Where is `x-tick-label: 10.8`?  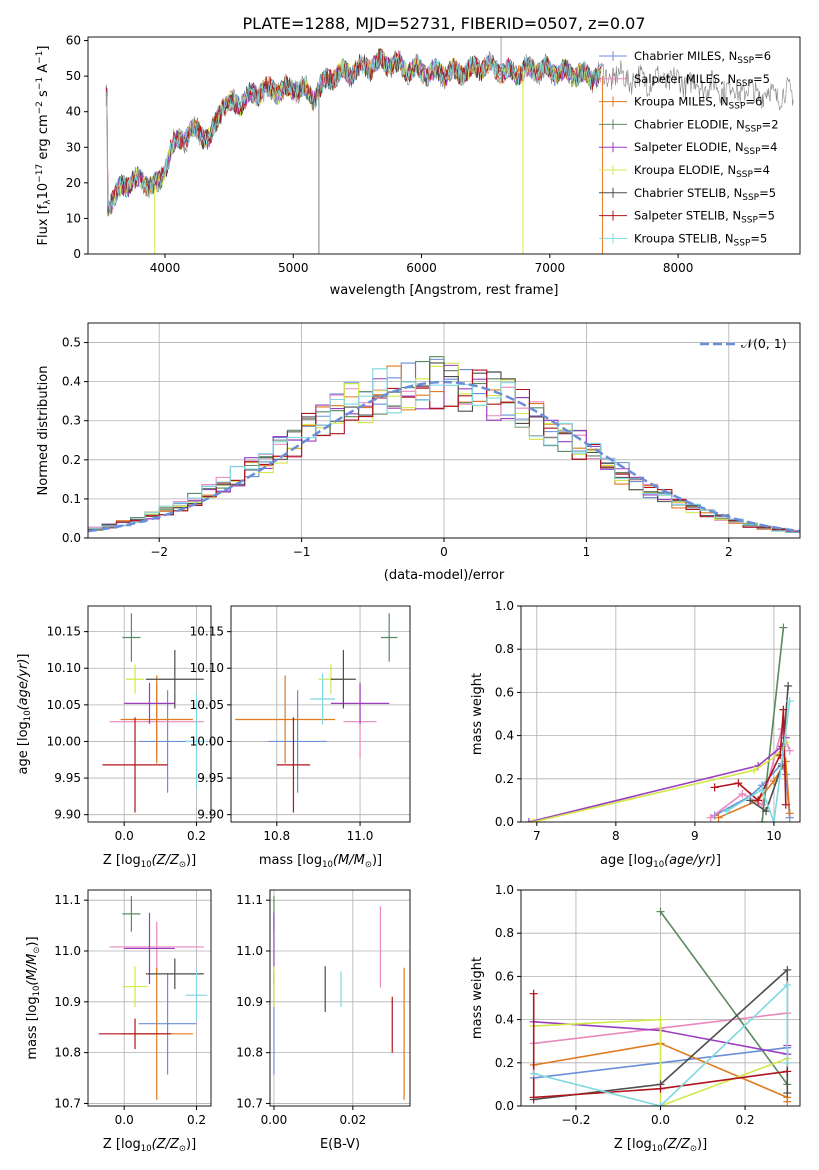 x-tick-label: 10.8 is located at coordinates (276, 836).